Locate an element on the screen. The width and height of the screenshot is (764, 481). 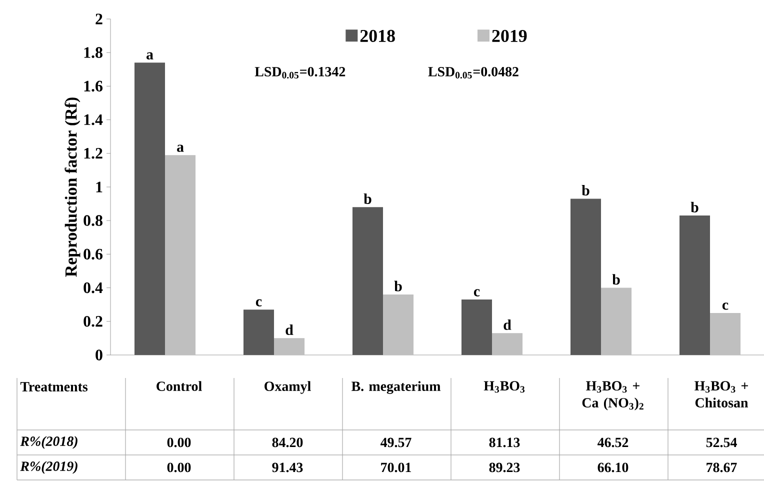
legend-label: 2019 is located at coordinates (509, 36).